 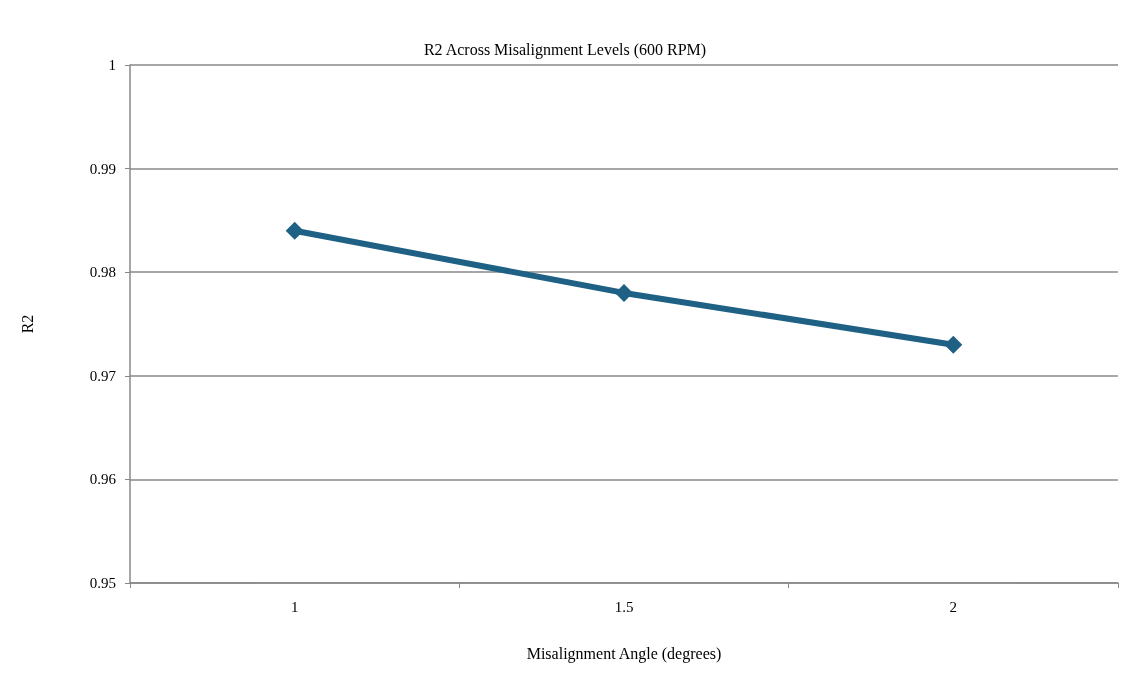 I want to click on x-tick-label: 1, so click(x=294, y=606).